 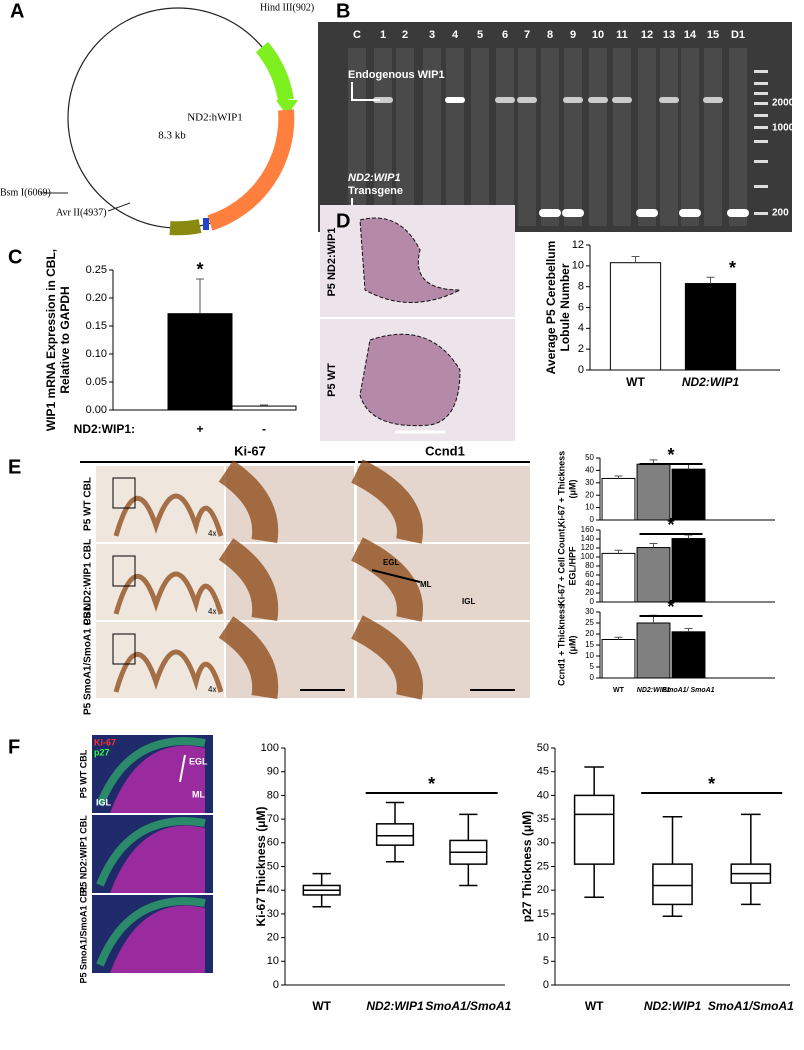 I want to click on x-tick-label: ND2:WIP1, so click(x=673, y=1006).